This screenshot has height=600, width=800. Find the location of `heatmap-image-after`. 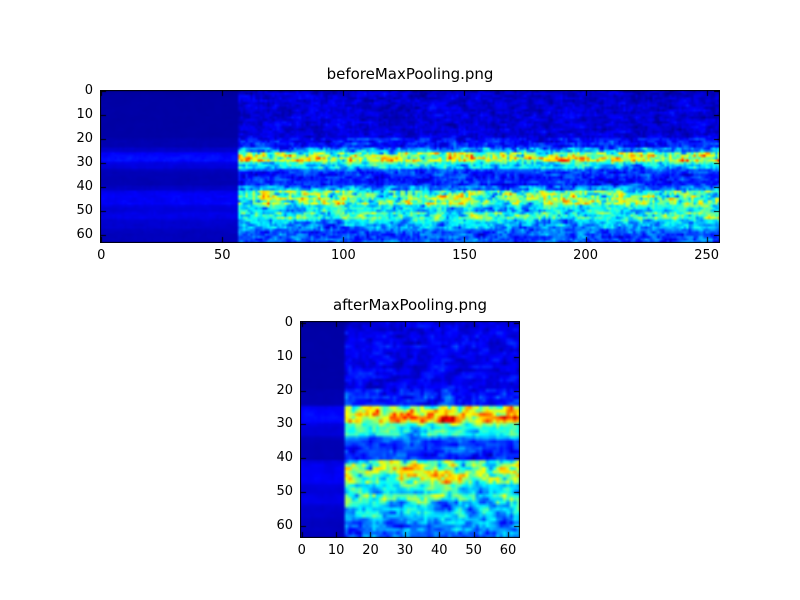

heatmap-image-after is located at coordinates (410, 429).